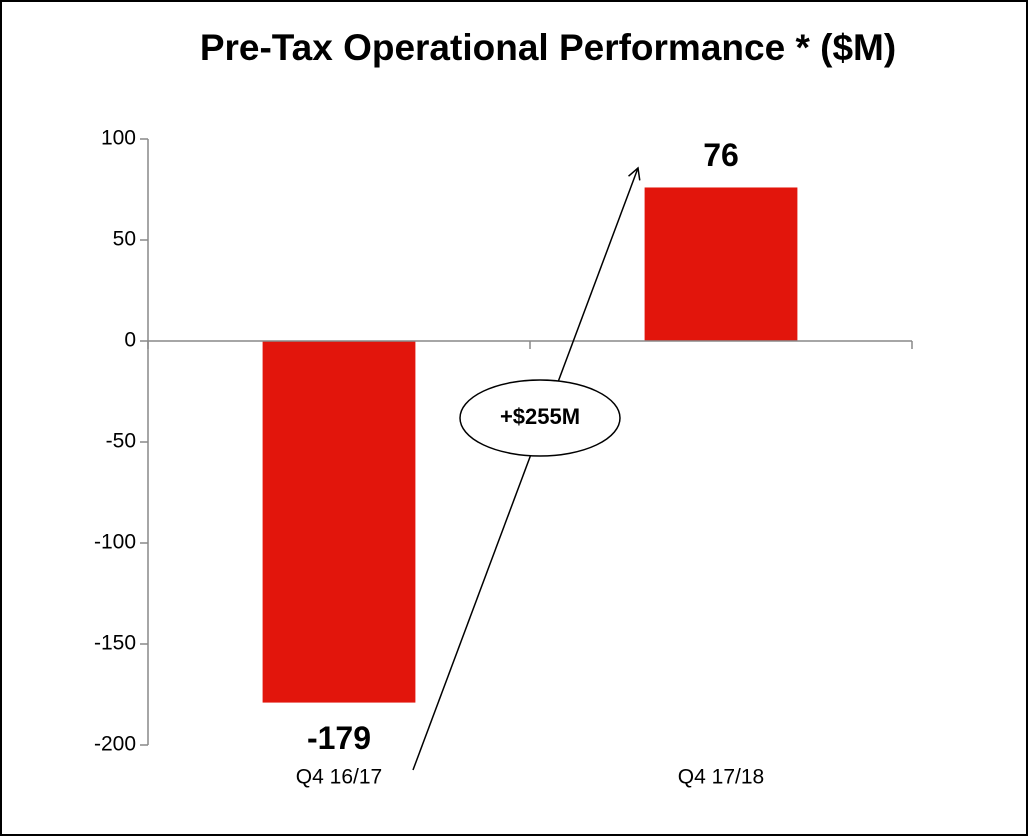 This screenshot has width=1028, height=836. I want to click on y-tick-label: 0, so click(130, 340).